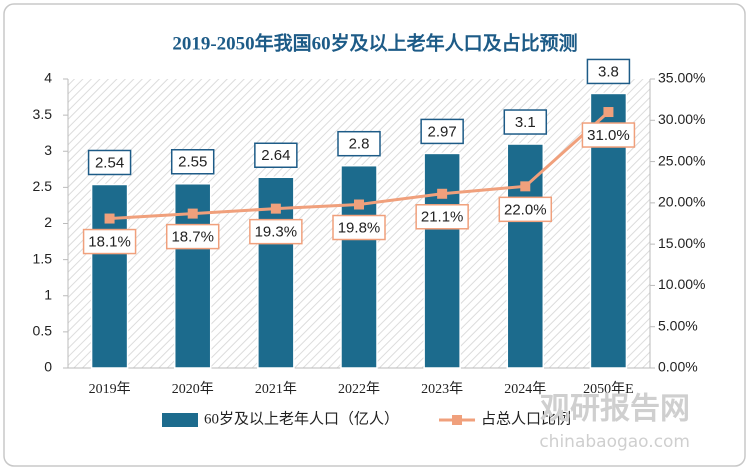 The width and height of the screenshot is (750, 471). I want to click on data-label: 18.7%, so click(192, 237).